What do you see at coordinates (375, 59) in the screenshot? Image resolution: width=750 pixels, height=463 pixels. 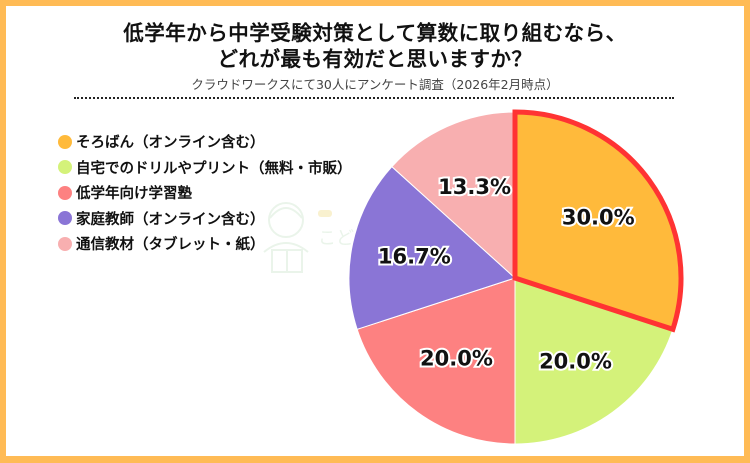 I see `chart-title-line2: どれが最も有効だと思いますか？` at bounding box center [375, 59].